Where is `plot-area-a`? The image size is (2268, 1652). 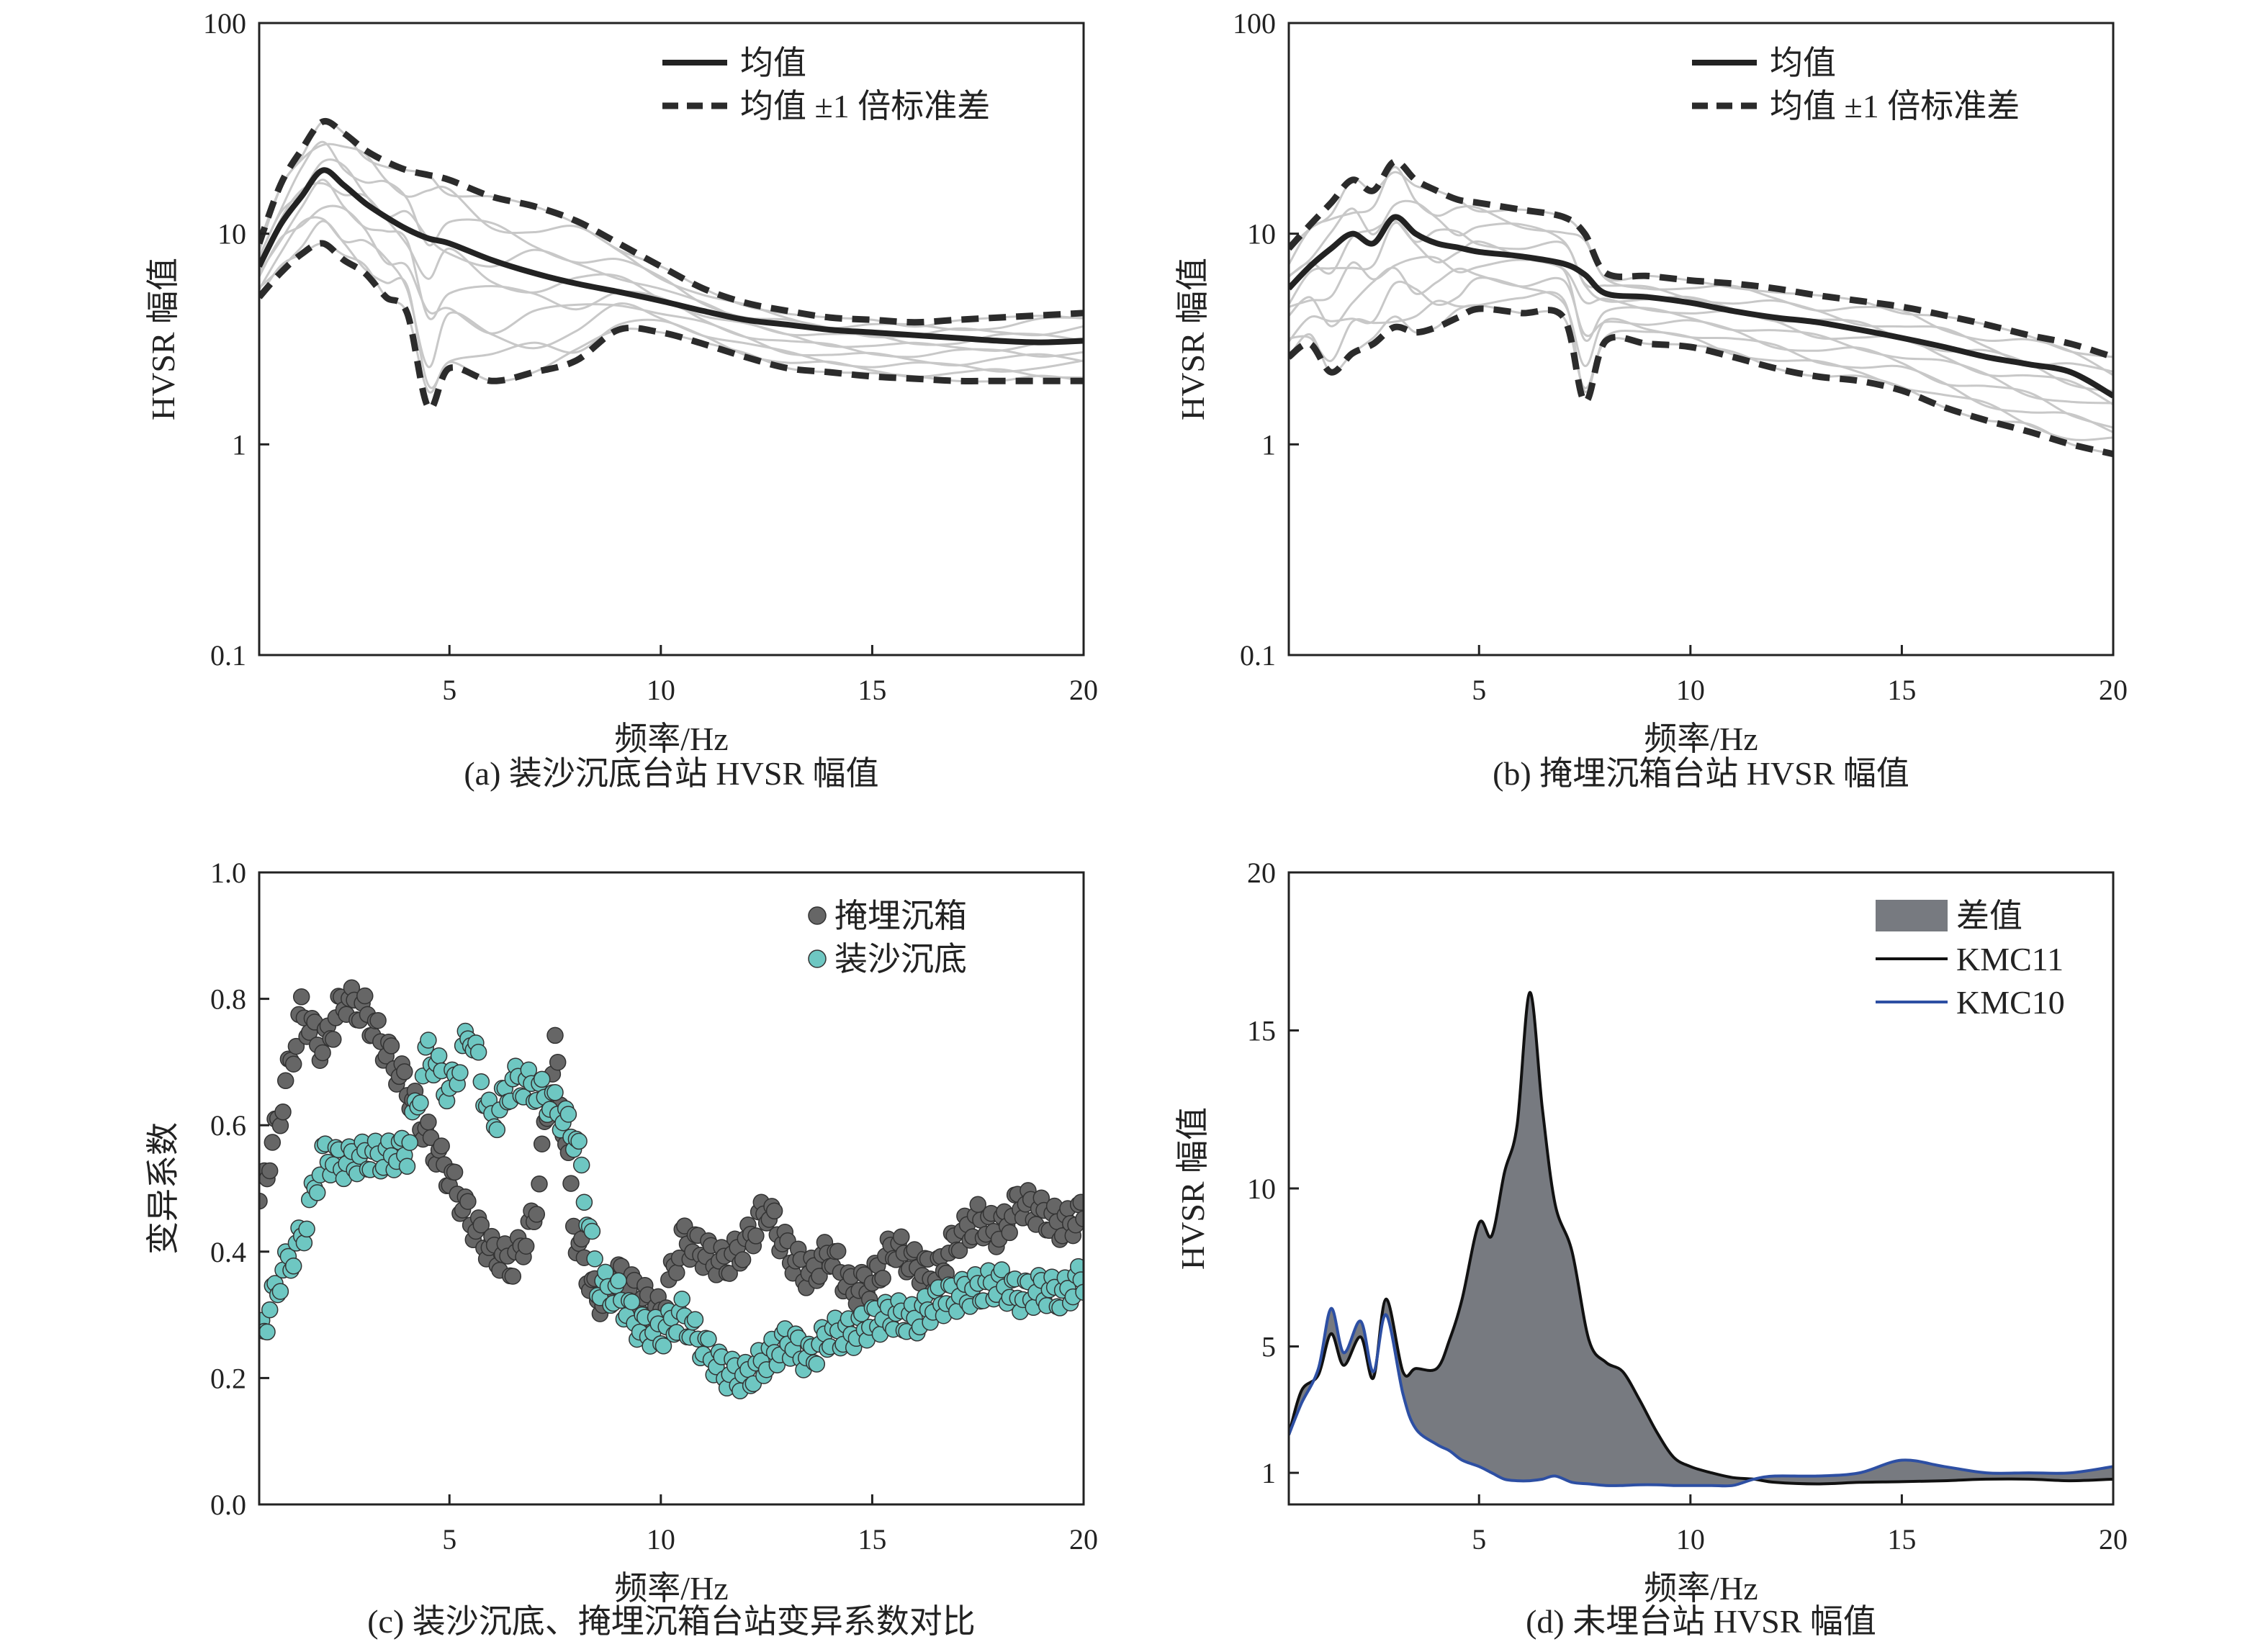
plot-area-a is located at coordinates (671, 264).